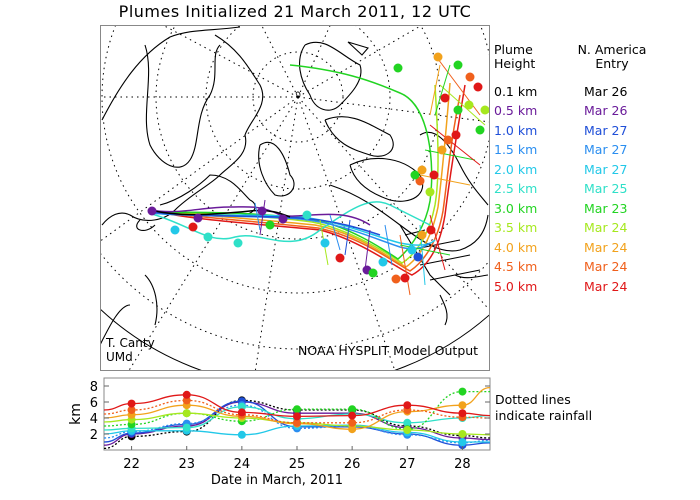 The width and height of the screenshot is (700, 500). Describe the element at coordinates (606, 189) in the screenshot. I see `legend-entry-date: Mar 25` at that location.